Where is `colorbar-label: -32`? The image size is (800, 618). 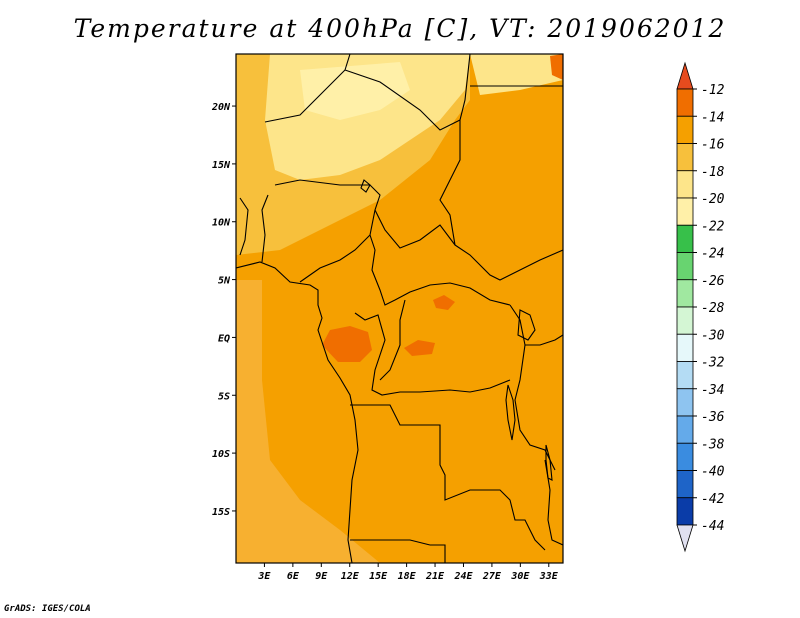
colorbar-label: -32 is located at coordinates (713, 363).